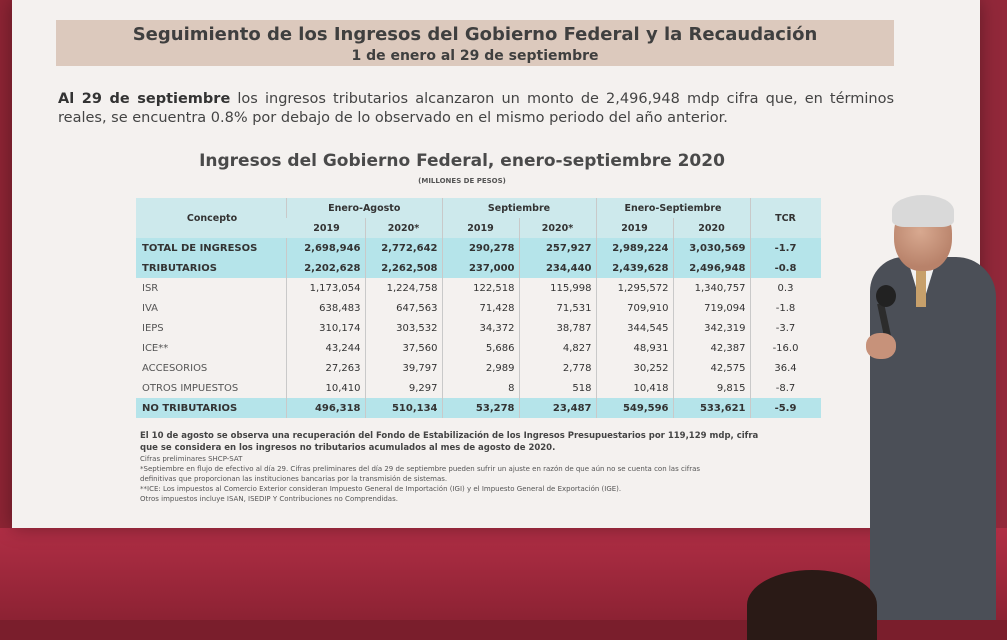 Image resolution: width=1007 pixels, height=640 pixels. What do you see at coordinates (325, 368) in the screenshot?
I see `cell: 27,263` at bounding box center [325, 368].